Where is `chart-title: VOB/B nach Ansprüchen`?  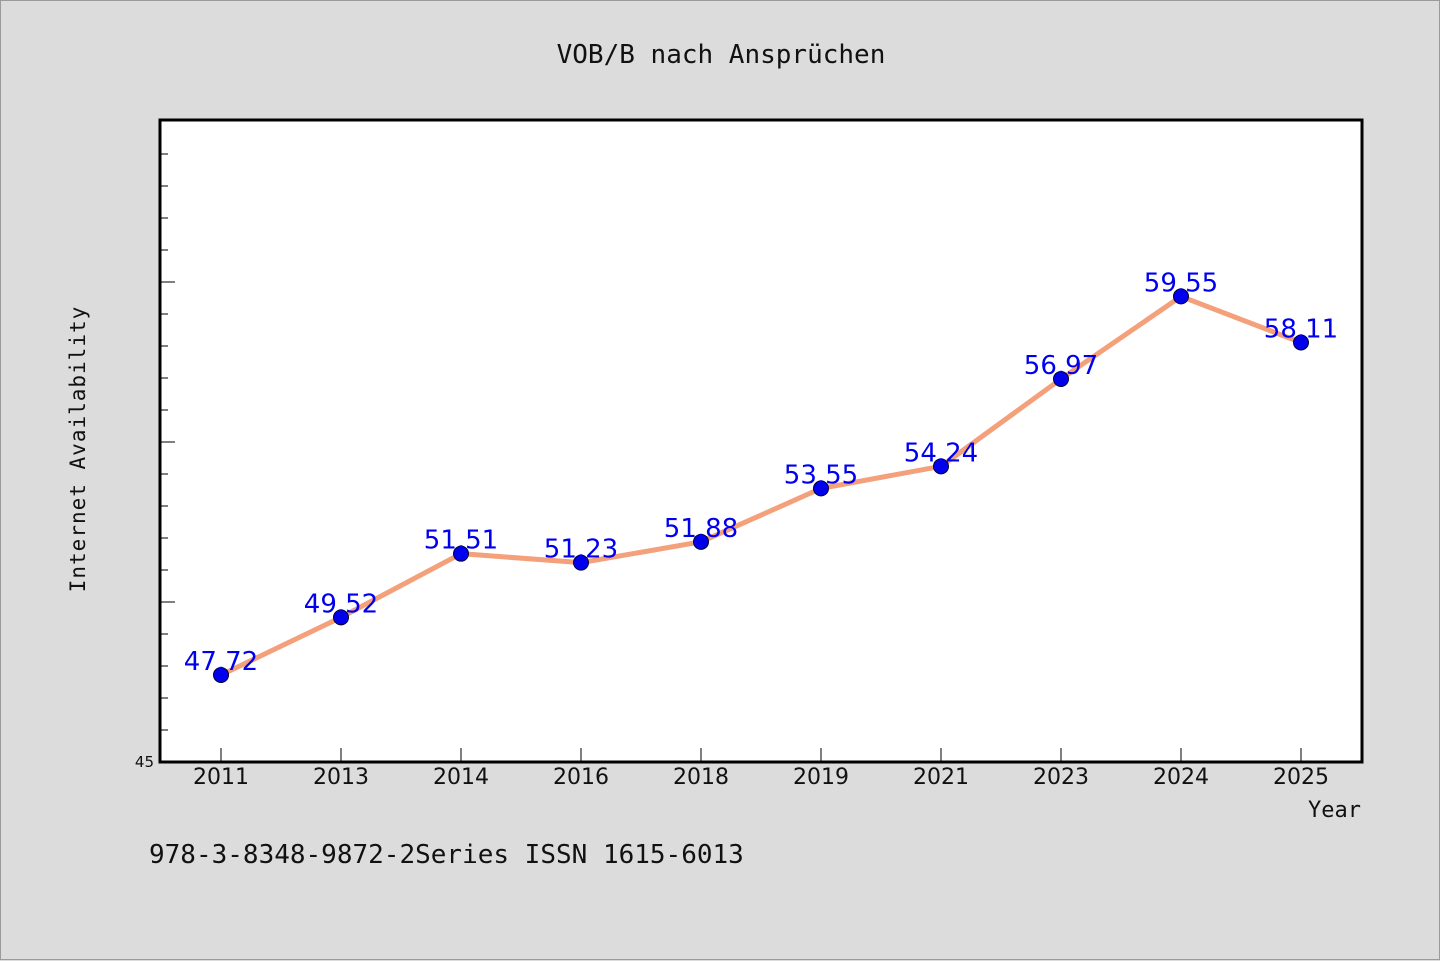
chart-title: VOB/B nach Ansprüchen is located at coordinates (721, 55).